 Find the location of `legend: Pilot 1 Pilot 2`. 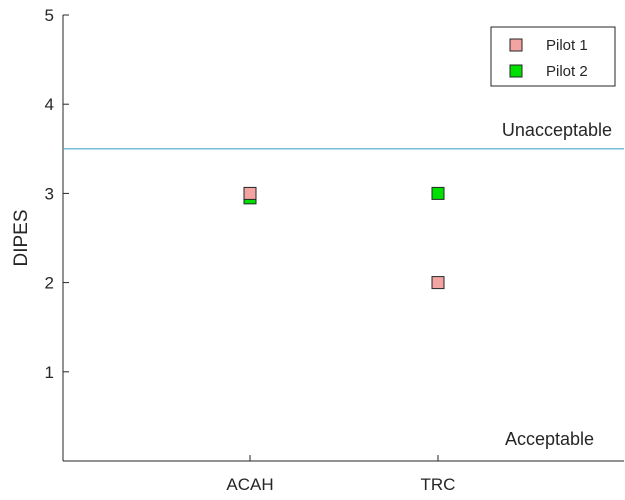

legend: Pilot 1 Pilot 2 is located at coordinates (553, 56).